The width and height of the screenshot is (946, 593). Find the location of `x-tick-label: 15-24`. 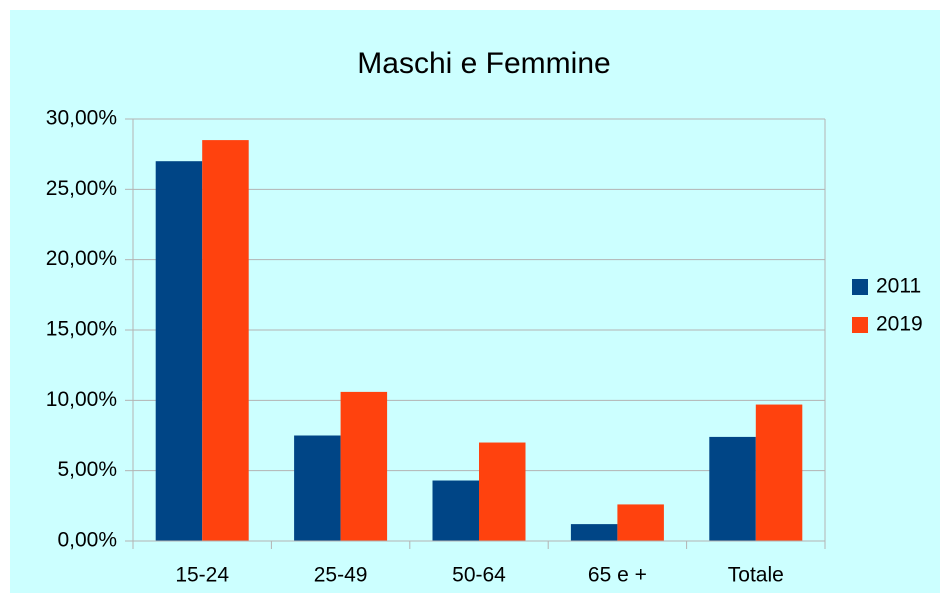

x-tick-label: 15-24 is located at coordinates (202, 575).